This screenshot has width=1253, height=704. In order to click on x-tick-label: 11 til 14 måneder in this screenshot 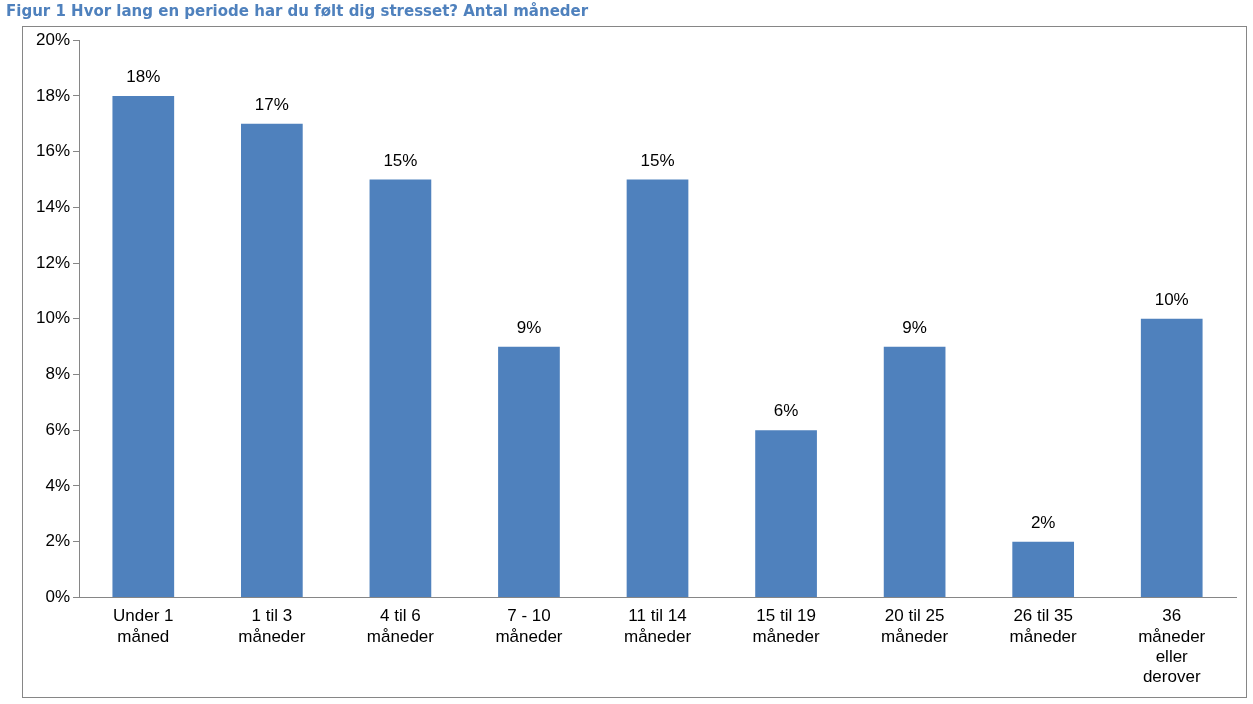, I will do `click(657, 626)`.